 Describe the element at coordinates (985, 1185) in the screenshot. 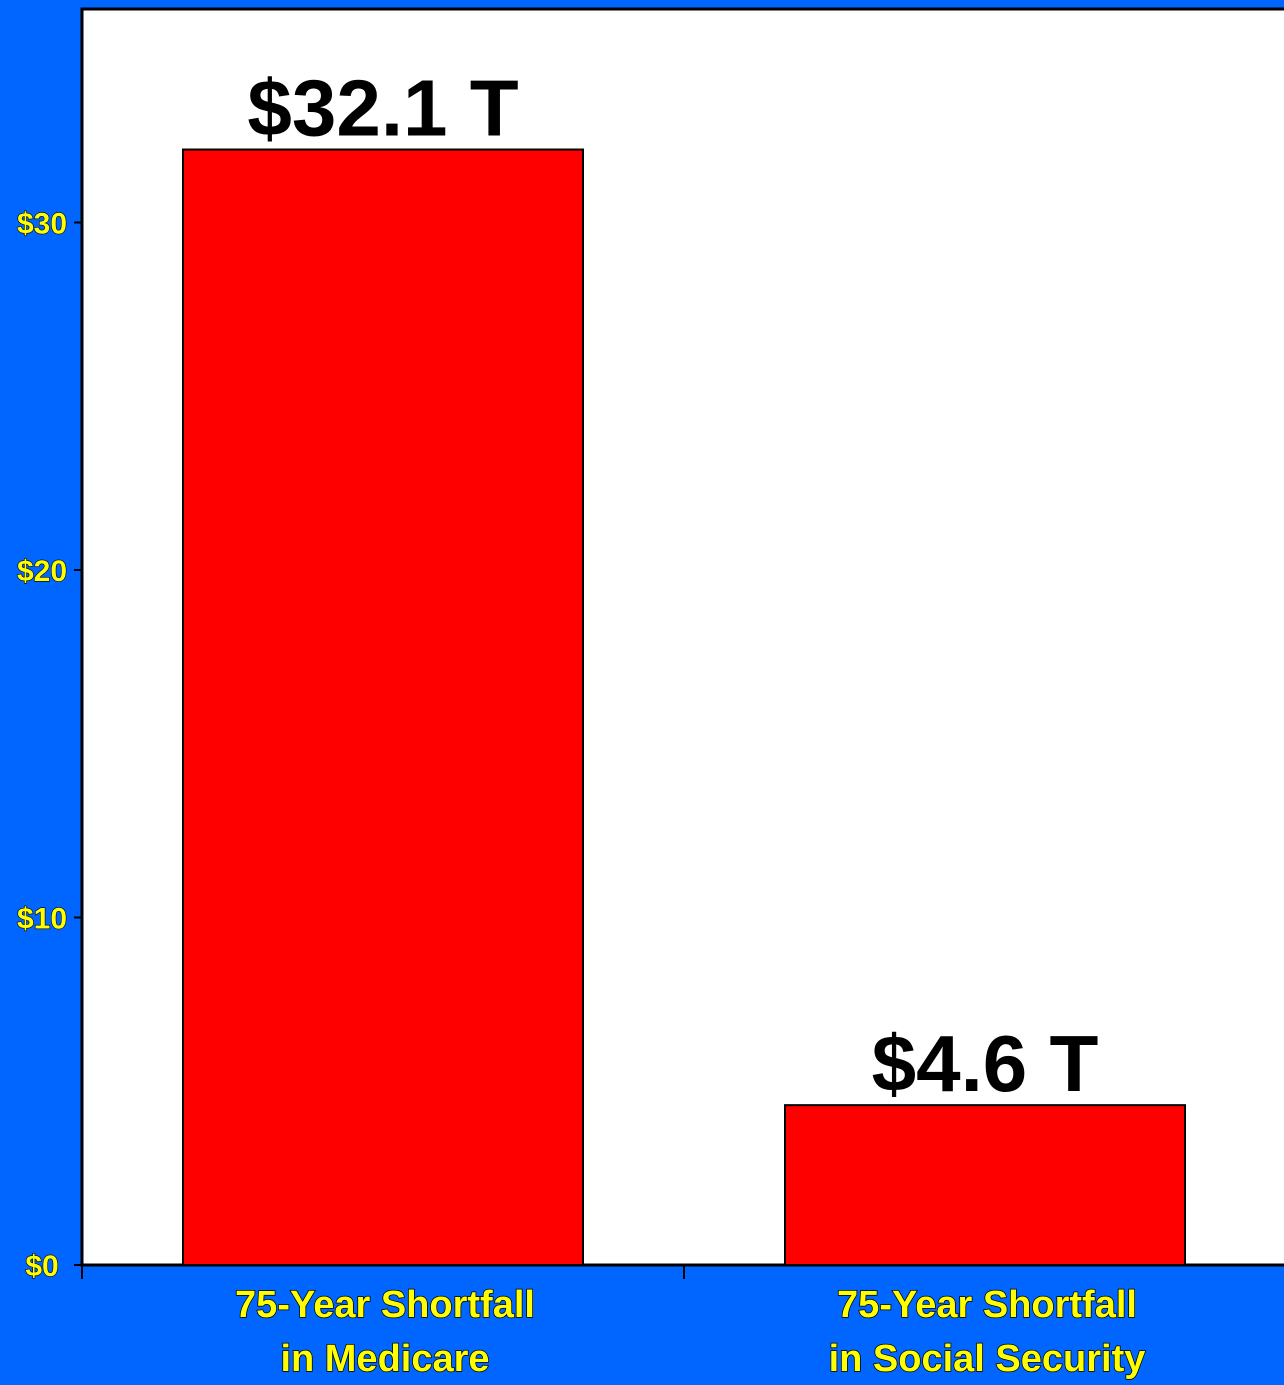

I see `bar` at that location.